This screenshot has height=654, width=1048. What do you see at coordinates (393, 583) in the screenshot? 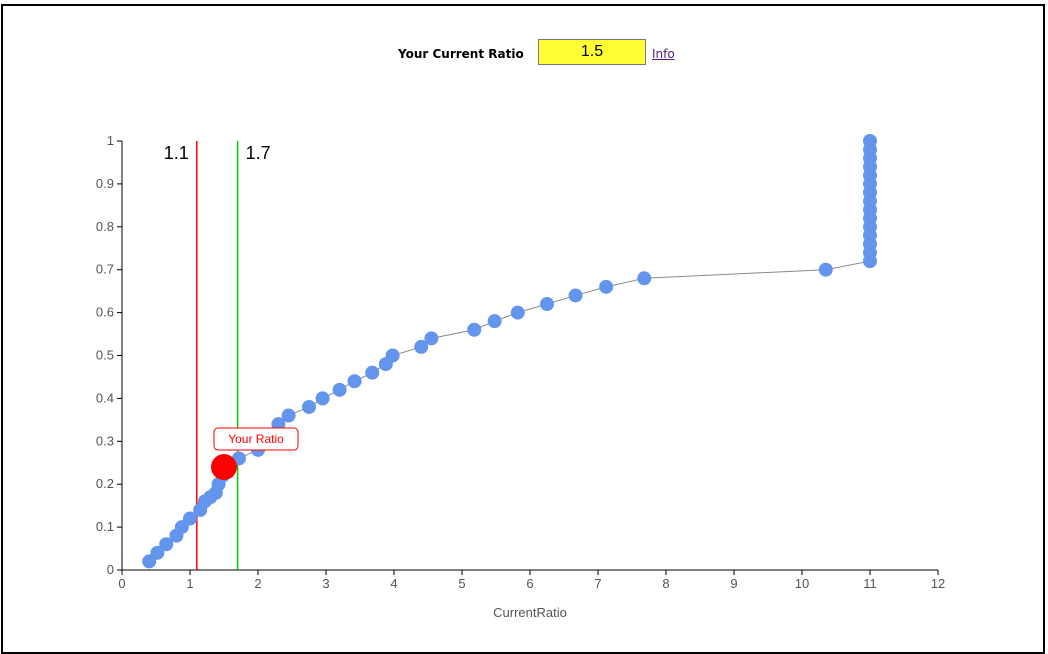
I see `x-tick-label: 4` at bounding box center [393, 583].